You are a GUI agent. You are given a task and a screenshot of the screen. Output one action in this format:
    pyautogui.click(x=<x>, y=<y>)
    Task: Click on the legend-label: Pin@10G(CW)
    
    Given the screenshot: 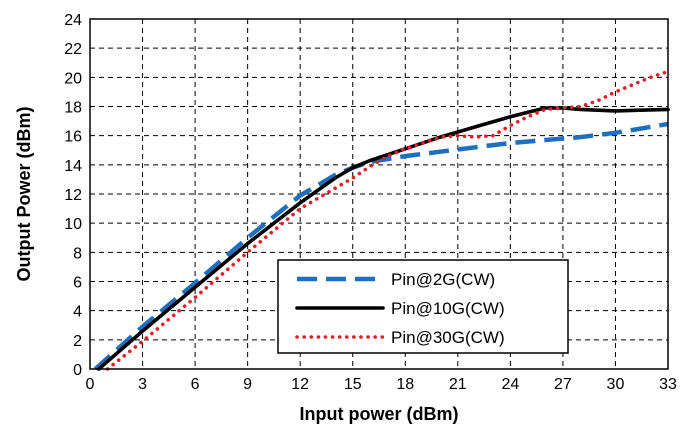 What is the action you would take?
    pyautogui.click(x=448, y=308)
    